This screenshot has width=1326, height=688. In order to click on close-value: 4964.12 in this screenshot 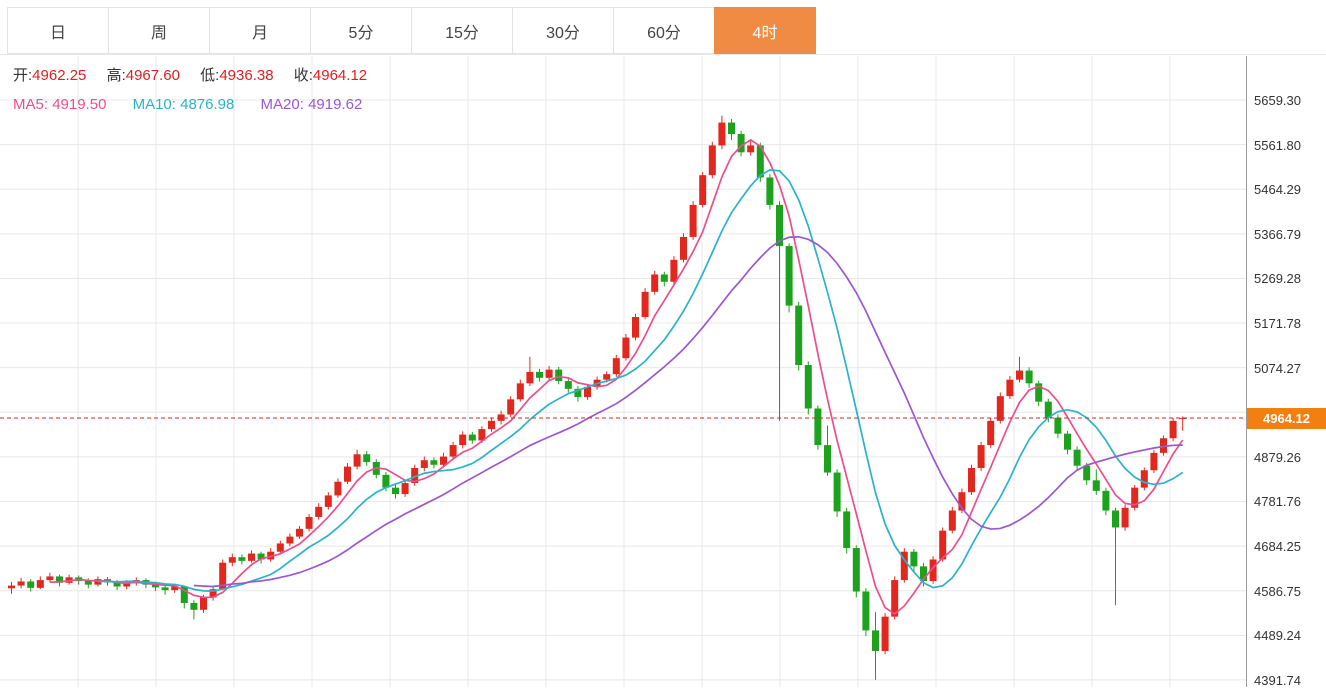, I will do `click(340, 75)`.